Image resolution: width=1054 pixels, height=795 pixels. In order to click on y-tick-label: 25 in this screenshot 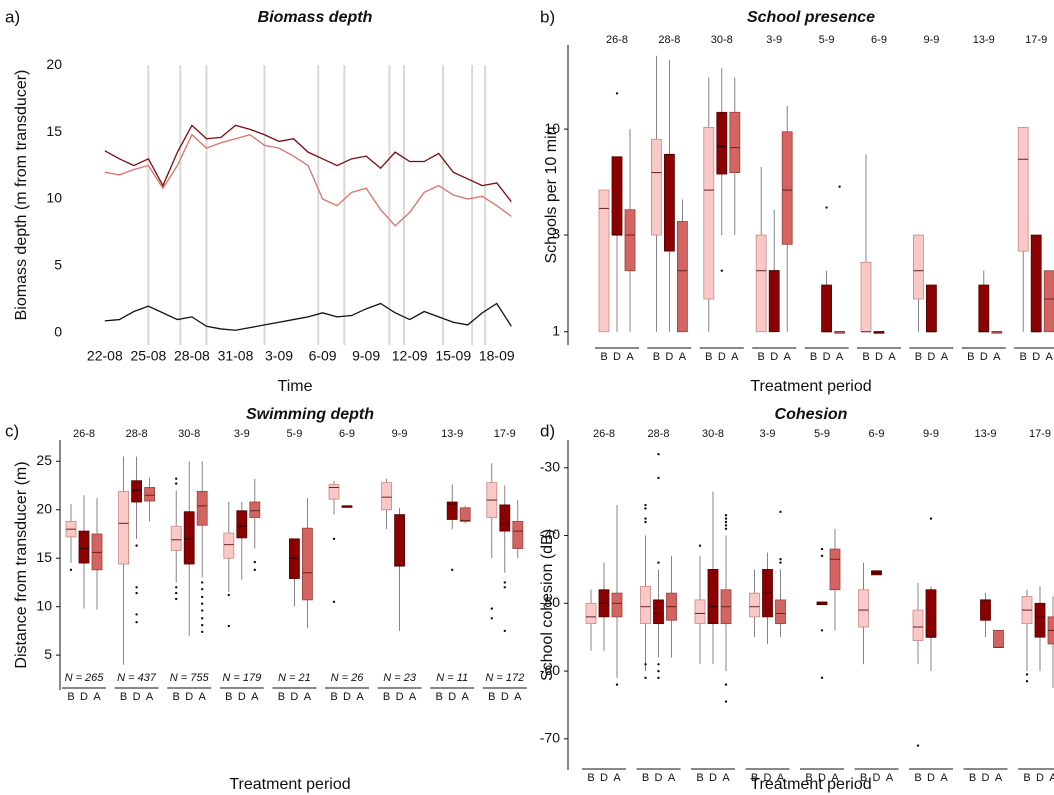, I will do `click(44, 460)`.